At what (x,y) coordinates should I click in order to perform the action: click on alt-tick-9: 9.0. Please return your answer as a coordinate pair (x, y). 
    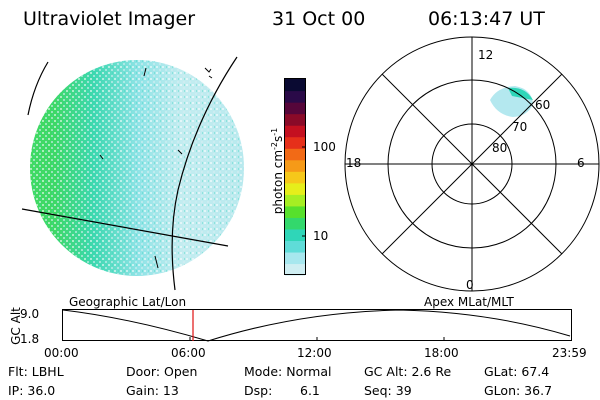
    Looking at the image, I should click on (30, 314).